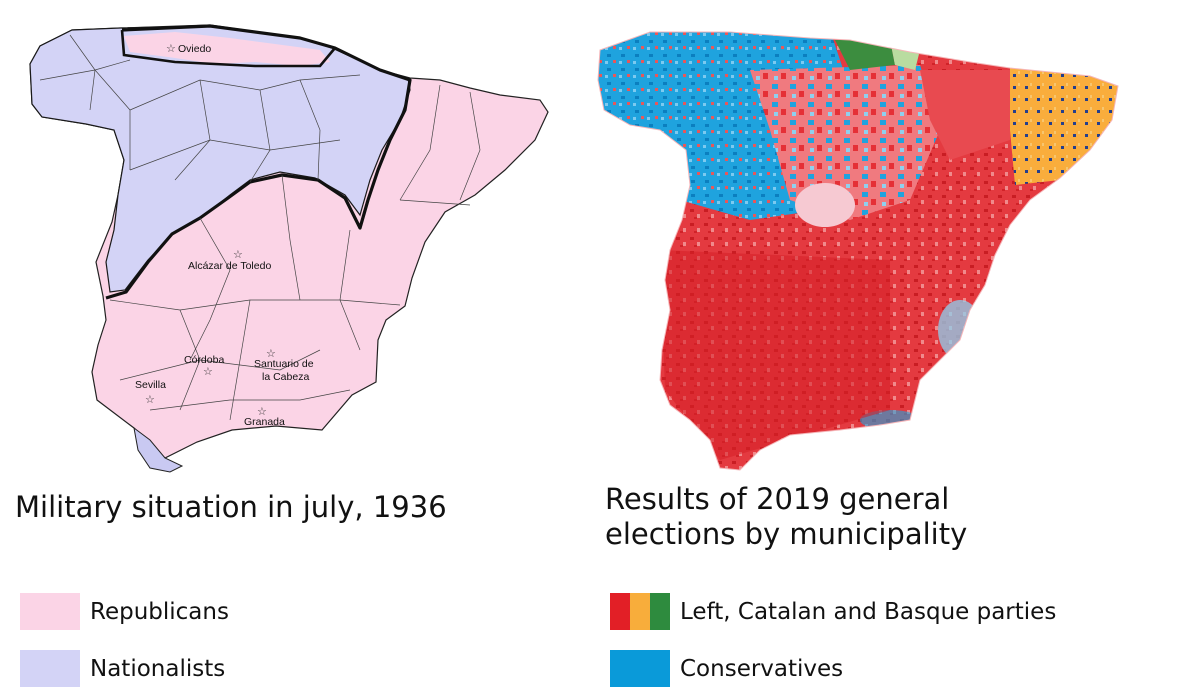 The width and height of the screenshot is (1200, 697). What do you see at coordinates (264, 422) in the screenshot?
I see `label-granada: Granada` at bounding box center [264, 422].